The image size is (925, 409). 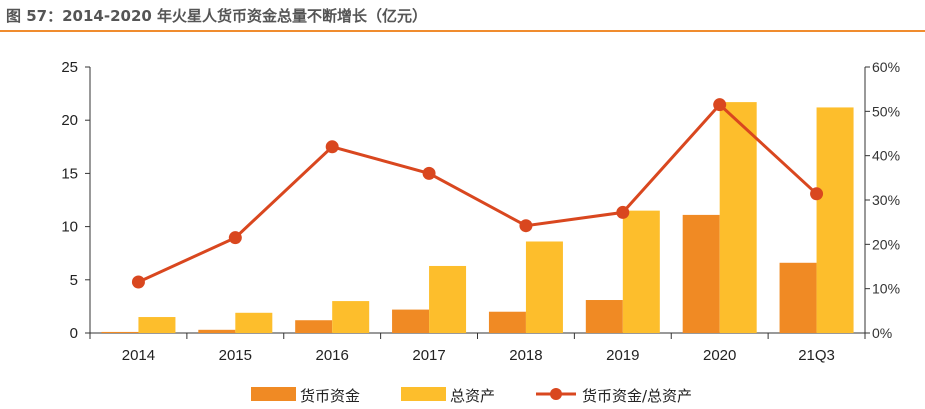 What do you see at coordinates (882, 333) in the screenshot?
I see `y-right-tick-label: 0%` at bounding box center [882, 333].